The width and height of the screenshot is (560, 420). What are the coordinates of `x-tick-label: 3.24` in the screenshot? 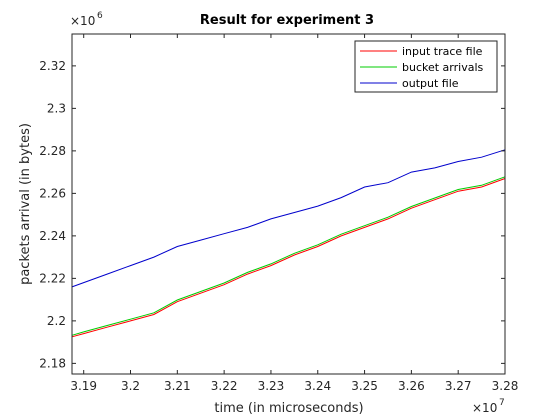 It's located at (317, 386).